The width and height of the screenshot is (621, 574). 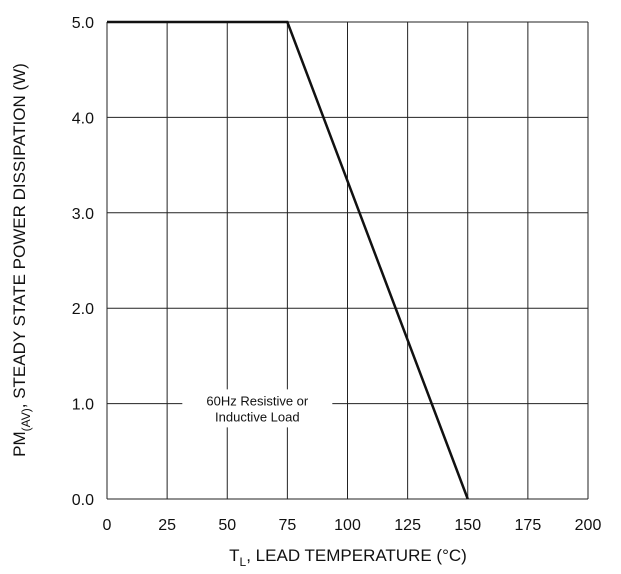 I want to click on y-axis-title-main: PM, so click(x=19, y=444).